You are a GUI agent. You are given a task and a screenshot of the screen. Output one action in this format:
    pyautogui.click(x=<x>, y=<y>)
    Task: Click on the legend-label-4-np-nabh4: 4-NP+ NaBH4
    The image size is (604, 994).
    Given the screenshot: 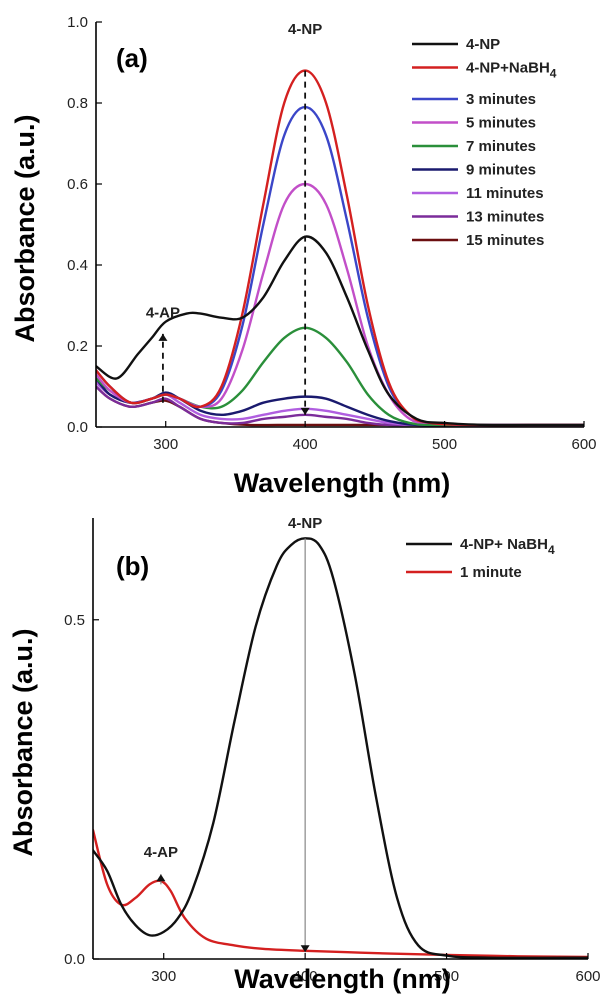 What is the action you would take?
    pyautogui.click(x=507, y=546)
    